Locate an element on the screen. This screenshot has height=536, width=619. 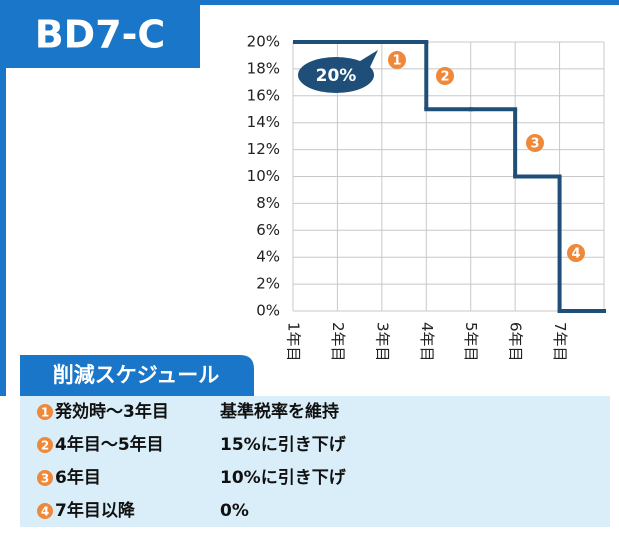
marker-number: 1 is located at coordinates (396, 61).